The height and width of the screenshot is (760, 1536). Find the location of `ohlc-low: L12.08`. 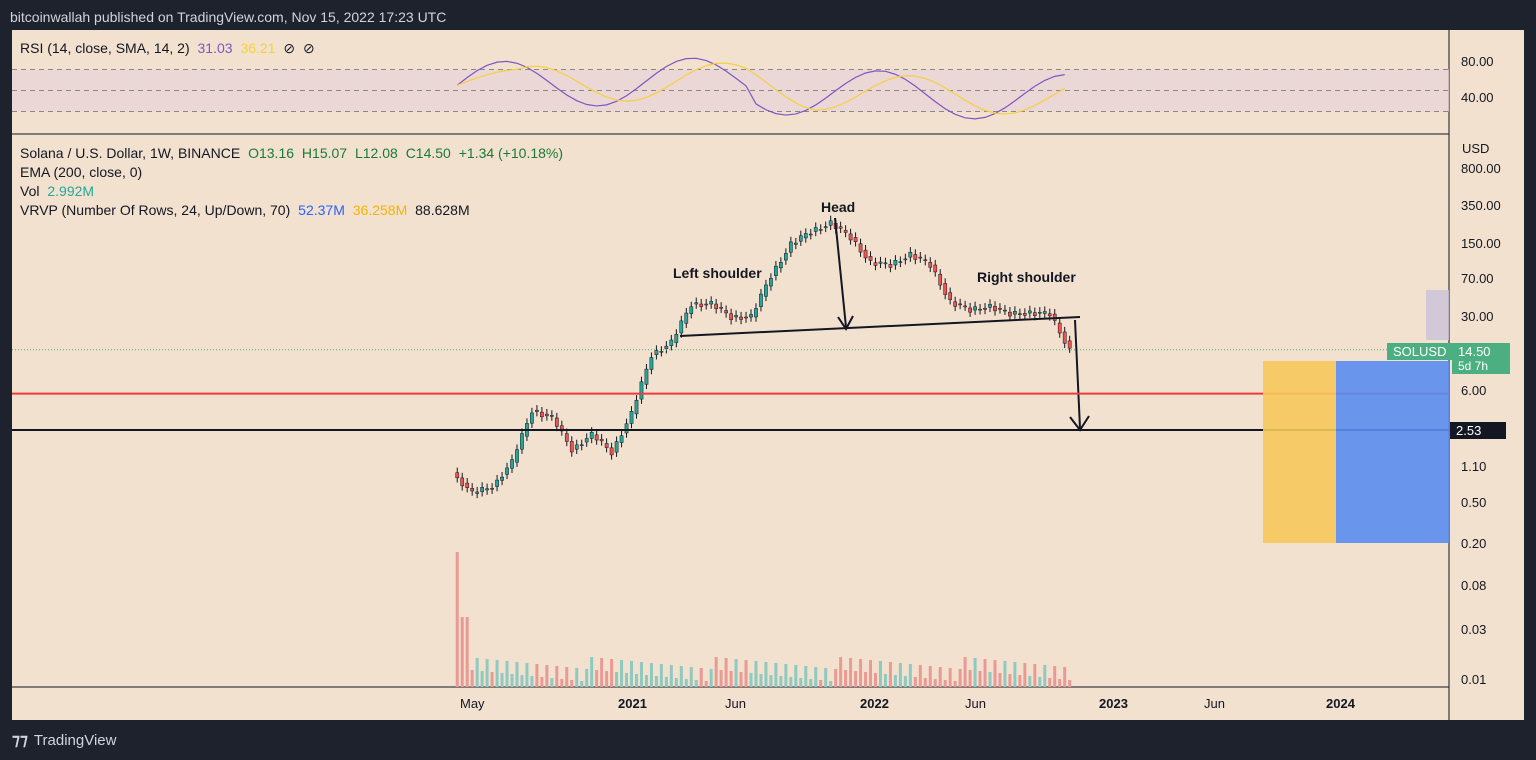

ohlc-low: L12.08 is located at coordinates (376, 153).